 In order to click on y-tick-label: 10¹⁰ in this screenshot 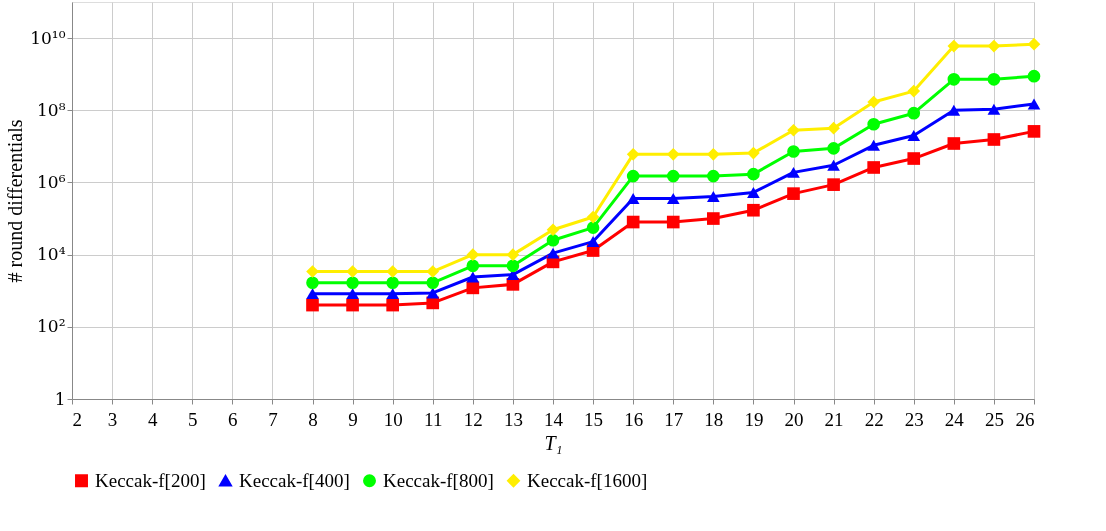, I will do `click(48, 37)`.